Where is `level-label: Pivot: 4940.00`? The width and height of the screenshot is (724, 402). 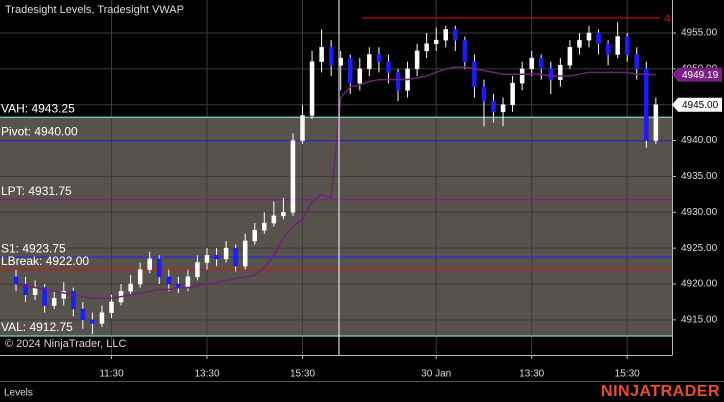
level-label: Pivot: 4940.00 is located at coordinates (39, 132).